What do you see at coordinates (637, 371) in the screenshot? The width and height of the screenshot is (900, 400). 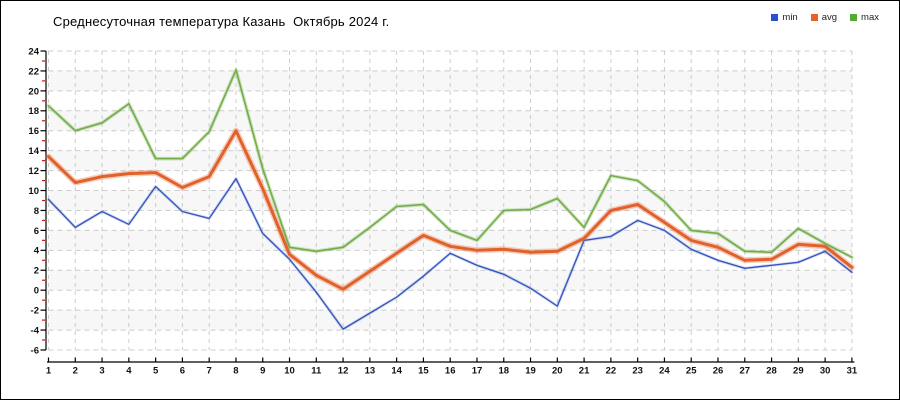 I see `x-axis-tick-label: 23` at bounding box center [637, 371].